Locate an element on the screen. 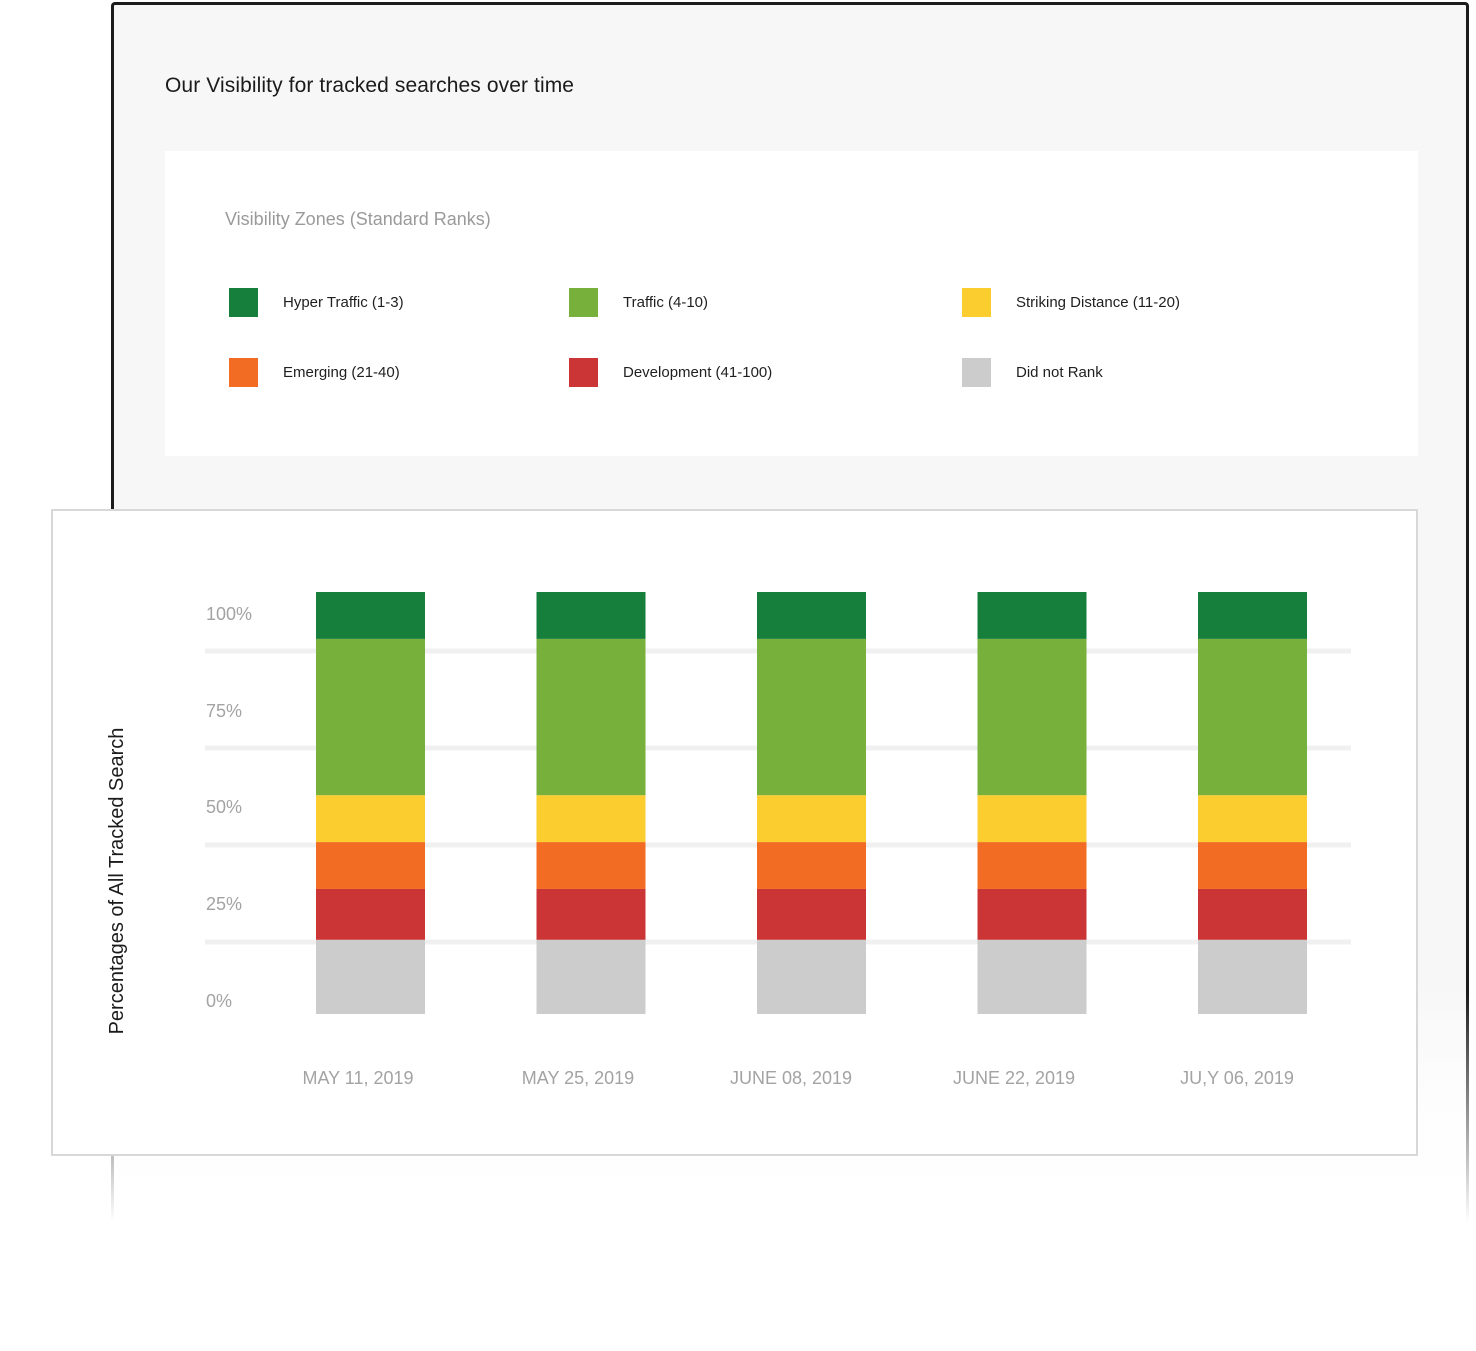 This screenshot has width=1476, height=1351. x-tick-label: JU,Y 06, 2019 is located at coordinates (1237, 1078).